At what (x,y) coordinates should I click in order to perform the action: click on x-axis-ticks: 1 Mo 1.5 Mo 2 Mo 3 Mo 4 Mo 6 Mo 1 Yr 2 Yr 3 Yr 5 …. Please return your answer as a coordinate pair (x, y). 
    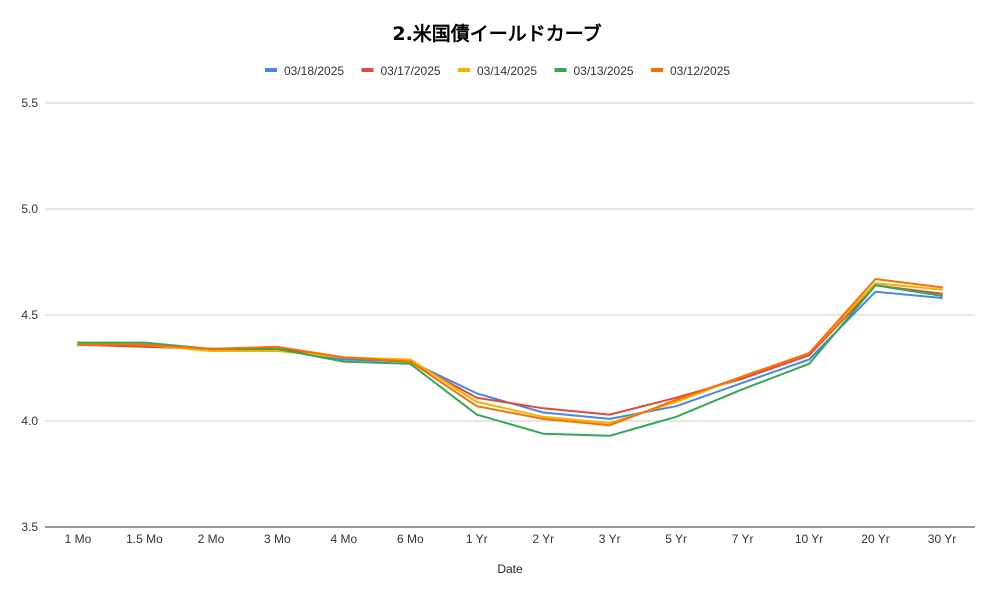
    Looking at the image, I should click on (511, 539).